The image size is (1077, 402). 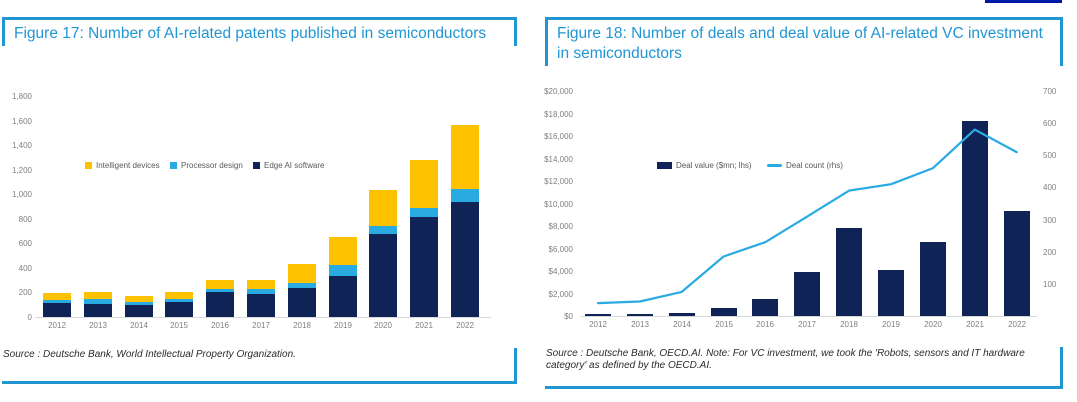 What do you see at coordinates (179, 300) in the screenshot?
I see `bar-2015-processor-design` at bounding box center [179, 300].